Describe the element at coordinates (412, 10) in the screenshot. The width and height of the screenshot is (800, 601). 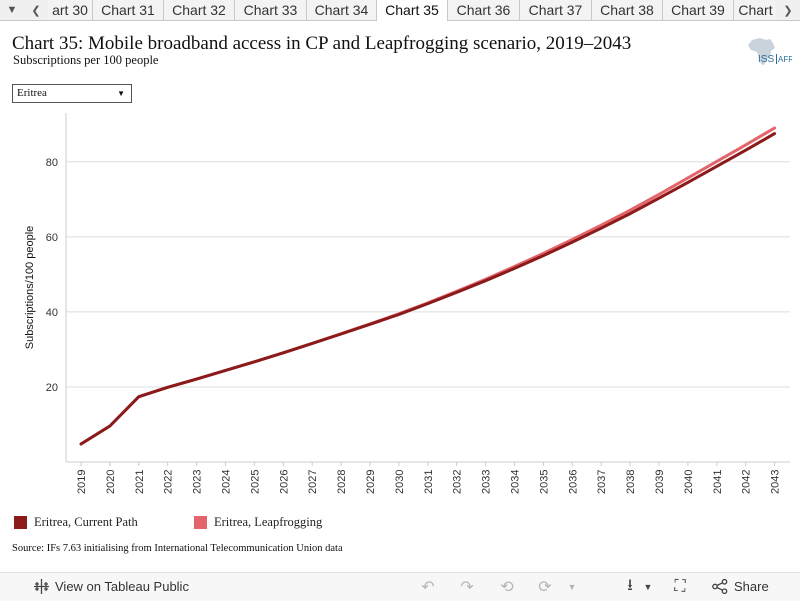
I see `tab-chart-35: Chart 35` at that location.